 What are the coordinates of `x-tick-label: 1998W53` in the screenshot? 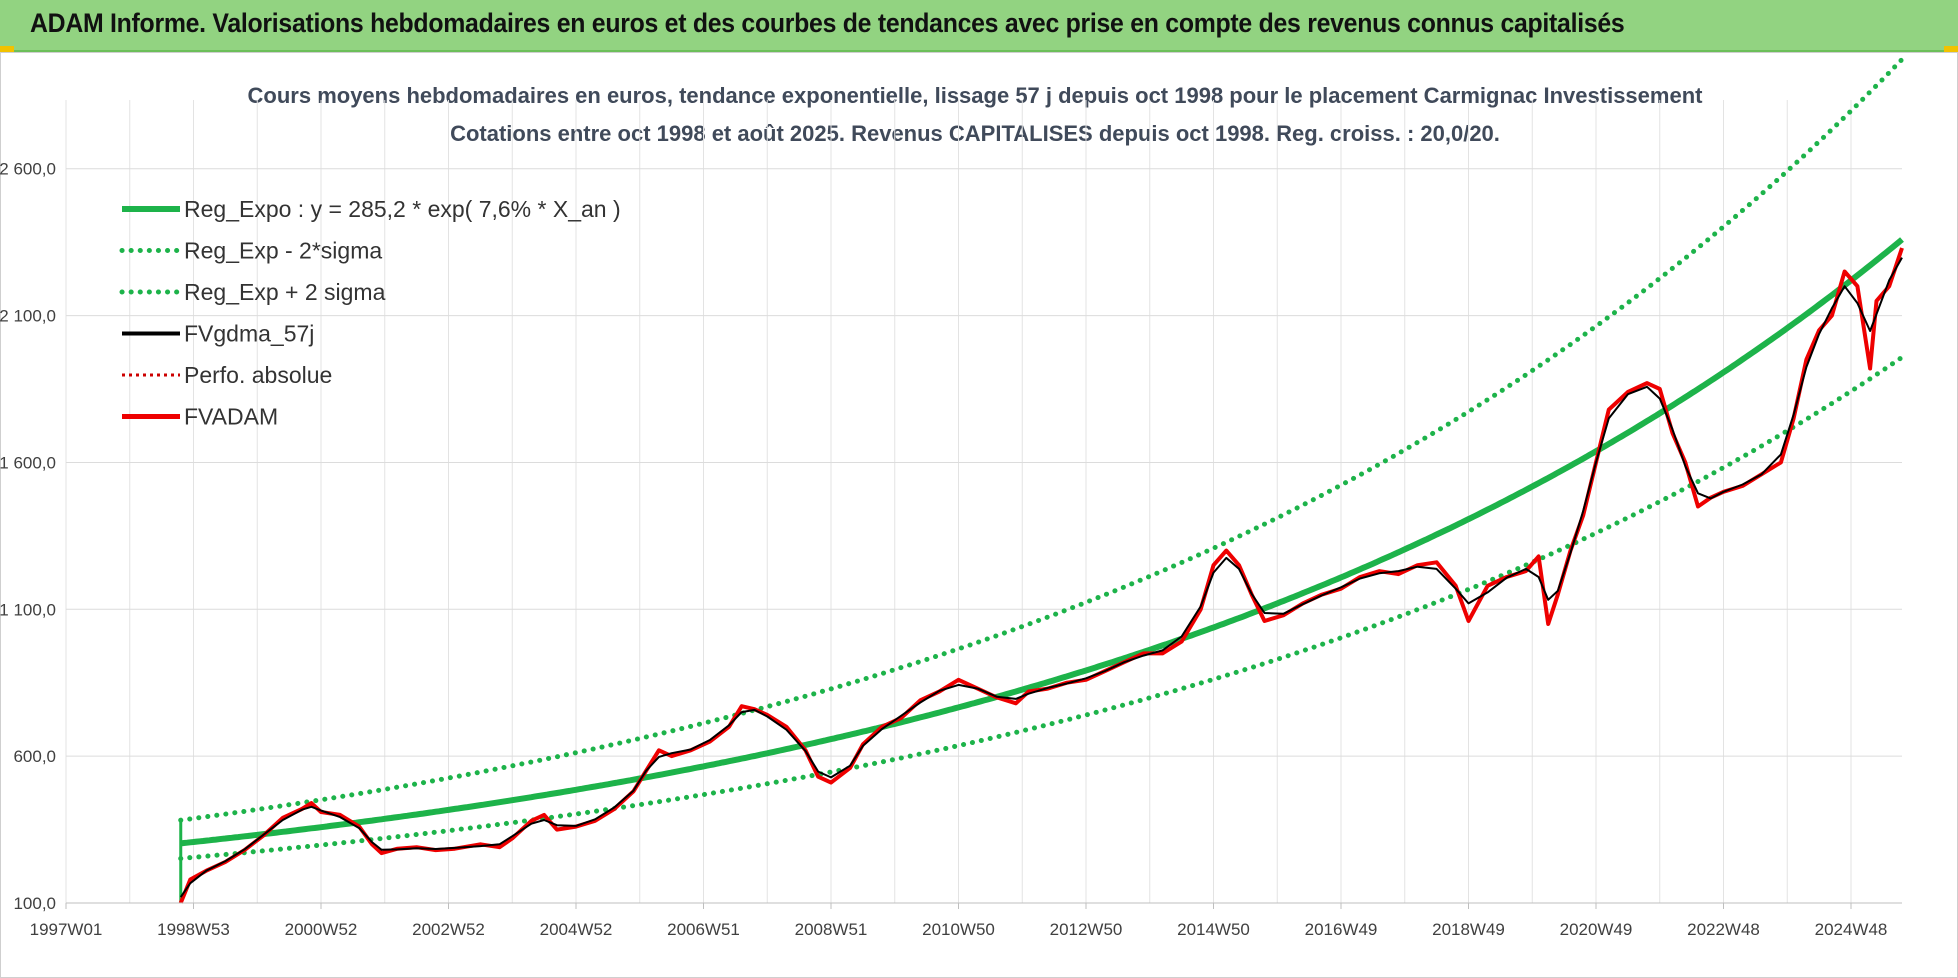 It's located at (193, 929).